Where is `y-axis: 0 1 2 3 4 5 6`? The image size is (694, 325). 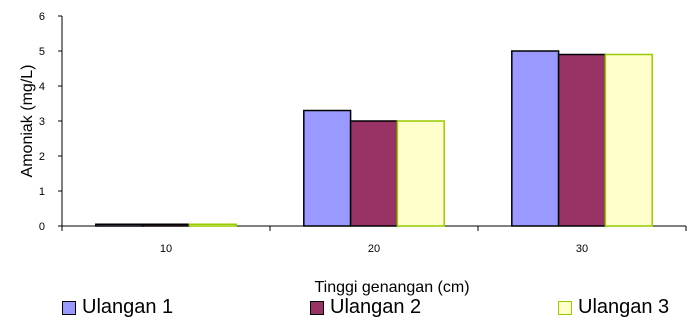
y-axis: 0 1 2 3 4 5 6 is located at coordinates (51, 122).